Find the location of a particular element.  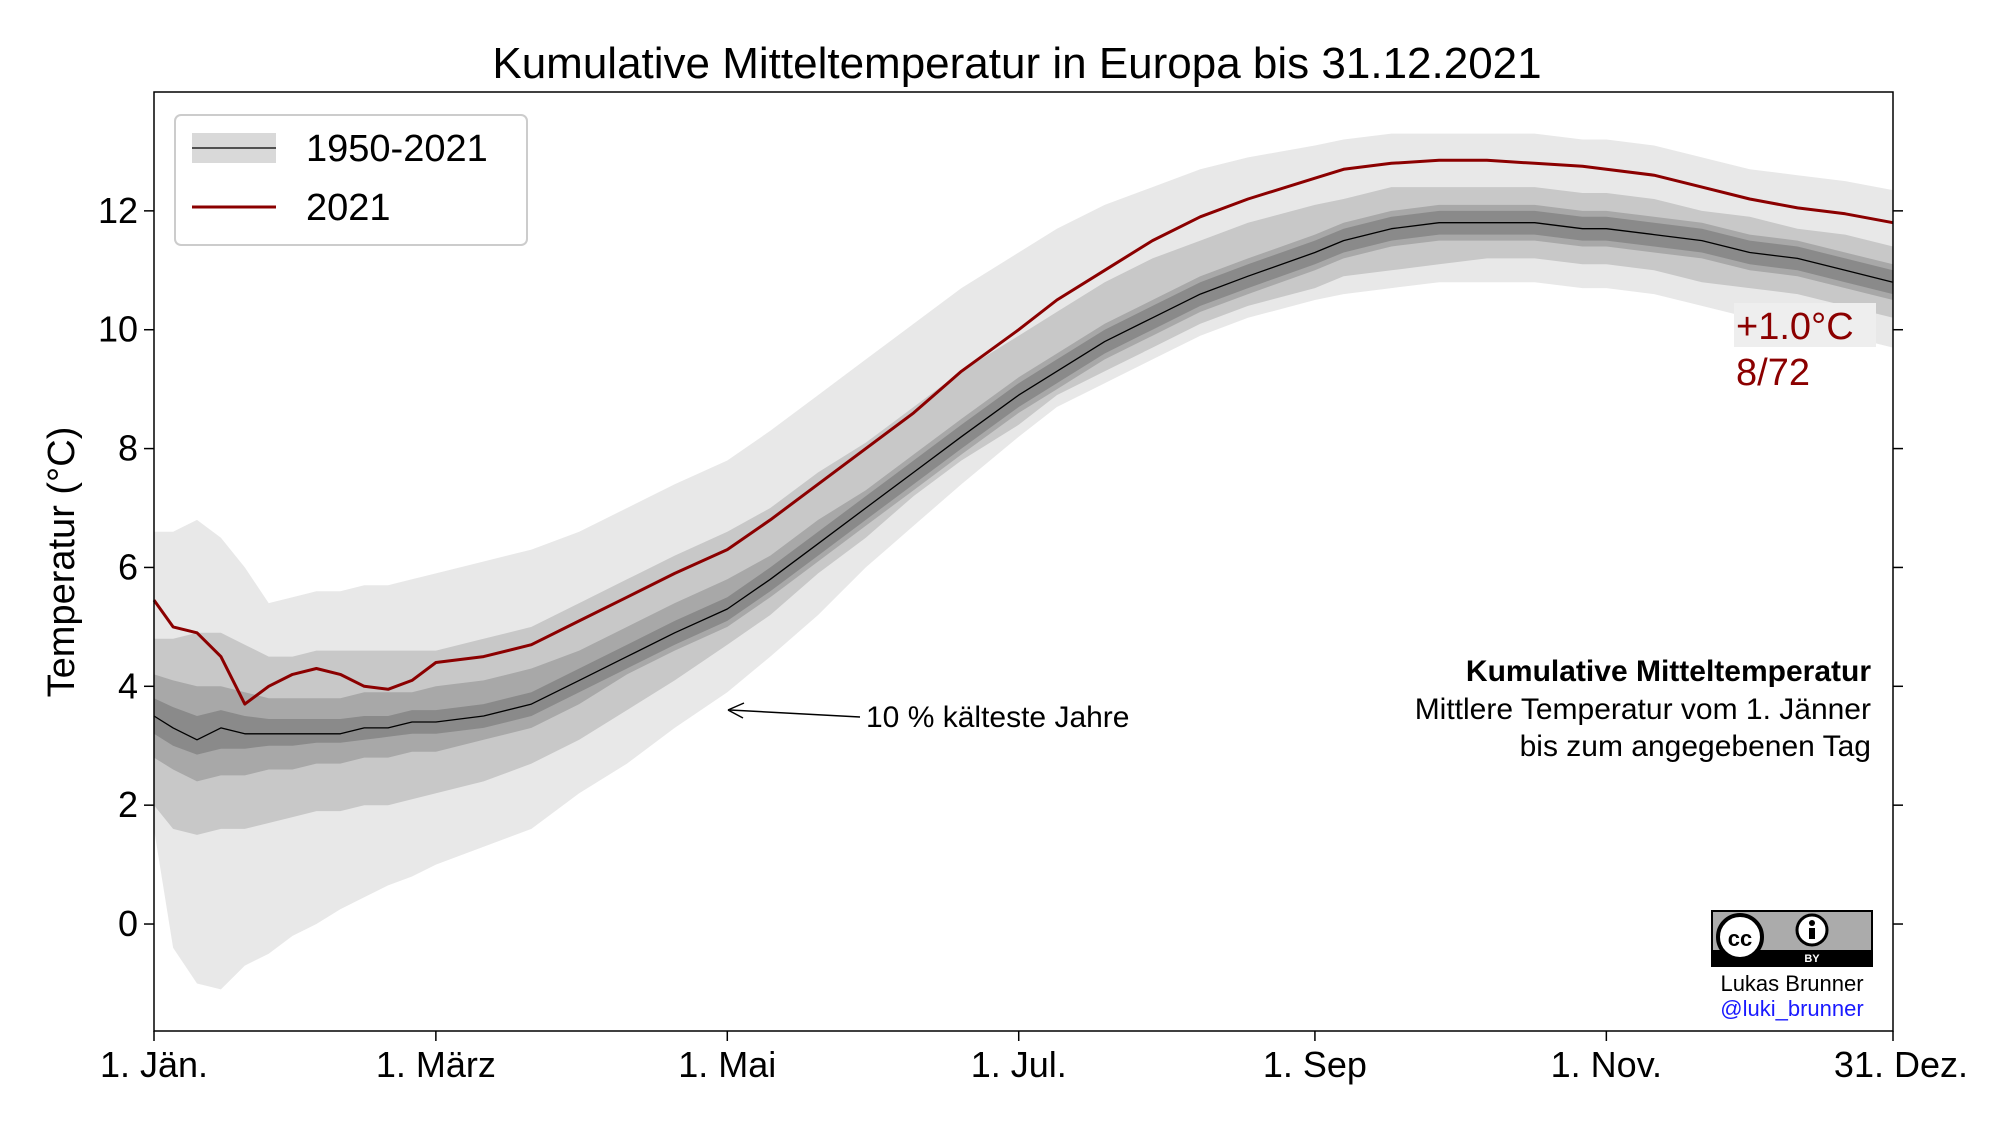

cc-by-icon: cc BY is located at coordinates (1792, 938).